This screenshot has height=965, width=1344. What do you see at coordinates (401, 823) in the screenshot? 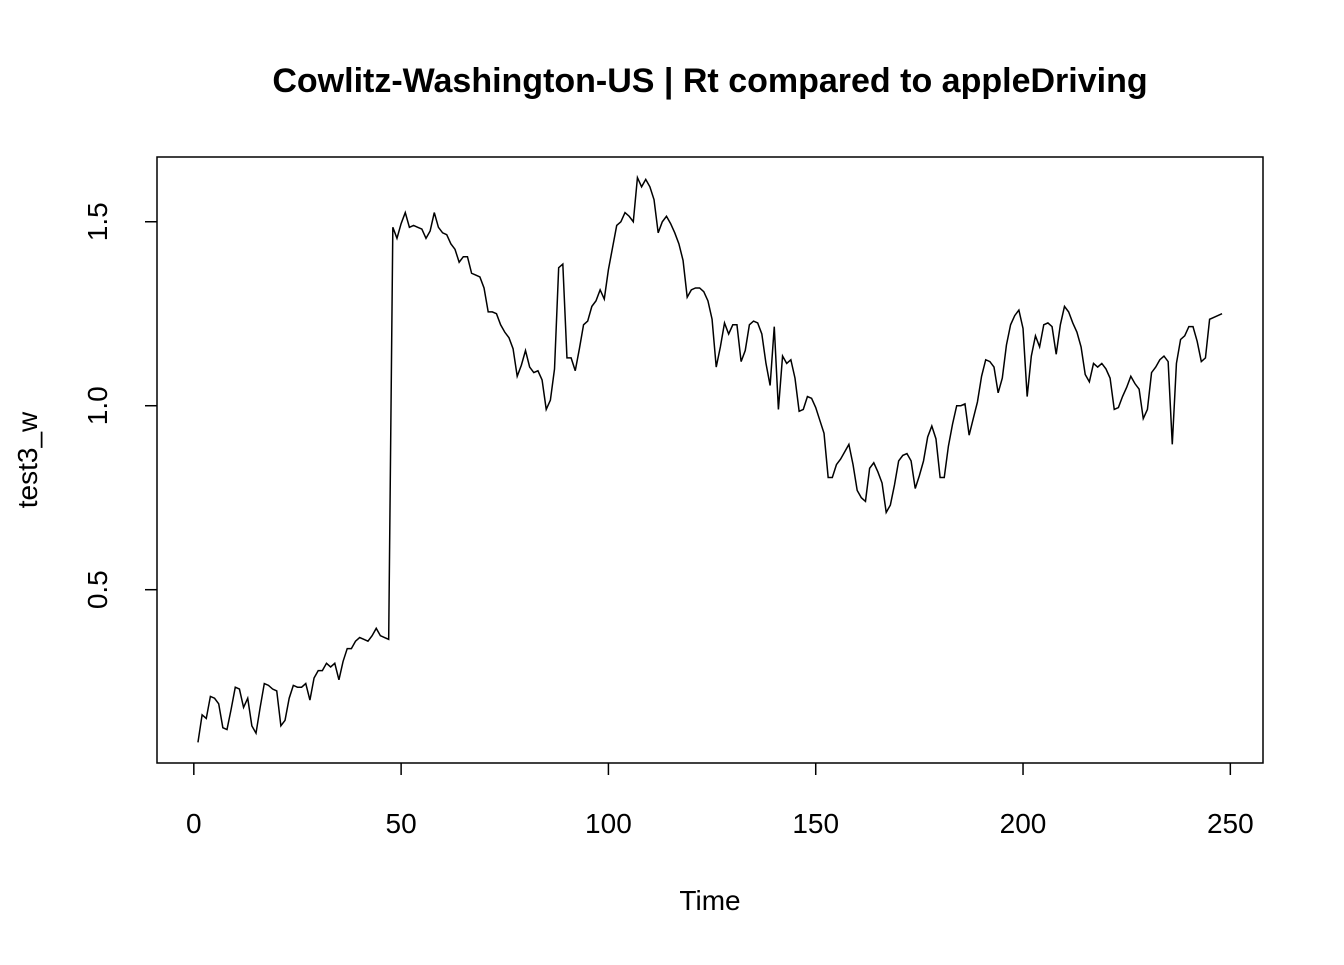
I see `x-tick-label: 50` at bounding box center [401, 823].